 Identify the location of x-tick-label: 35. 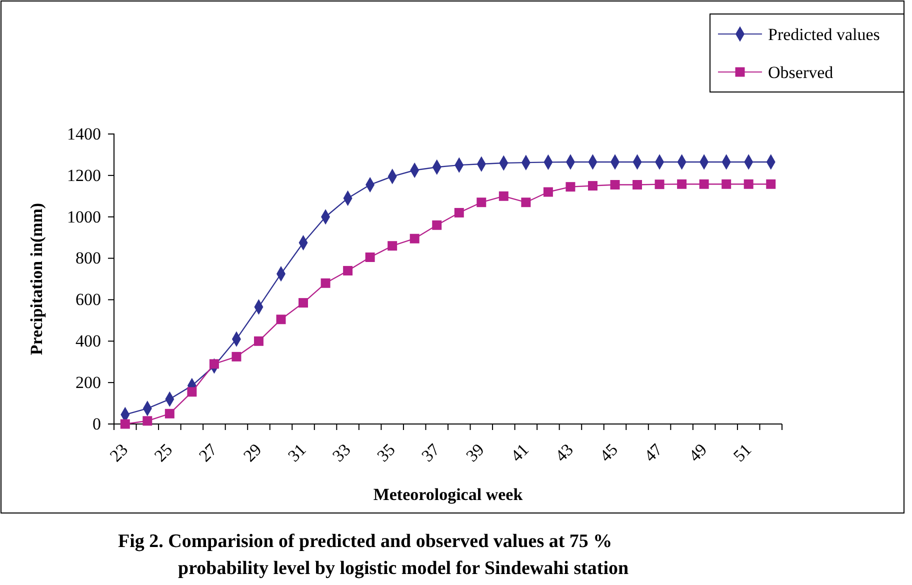
(386, 453).